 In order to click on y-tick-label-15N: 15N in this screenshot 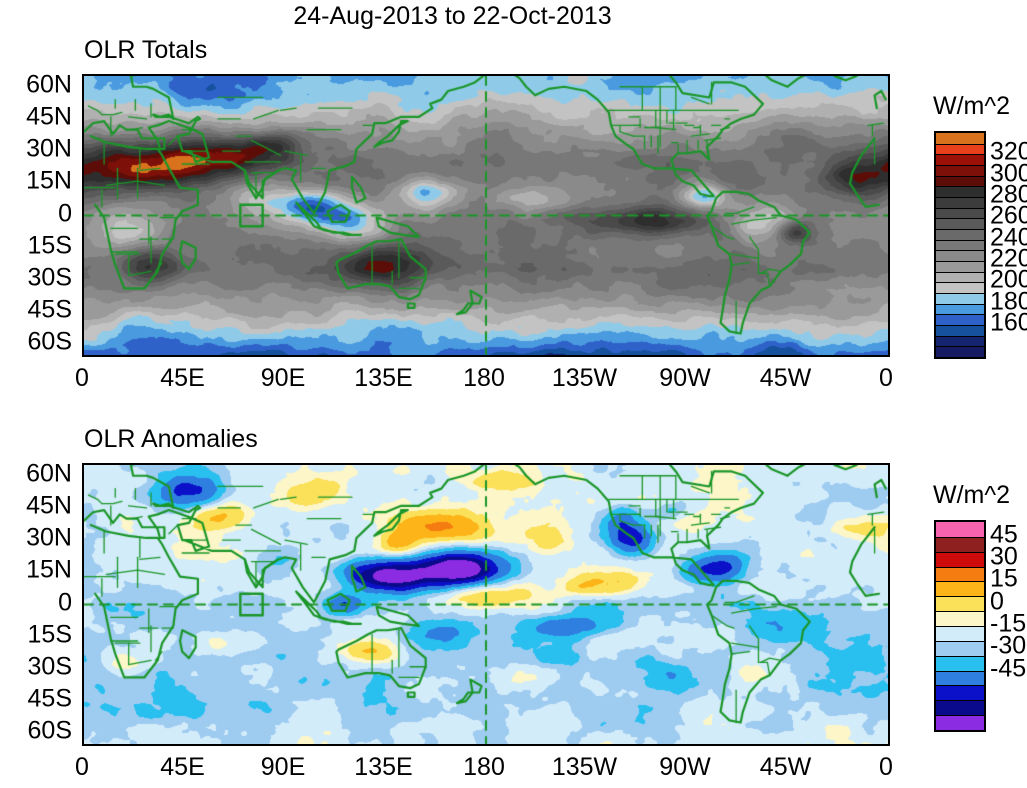, I will do `click(49, 180)`.